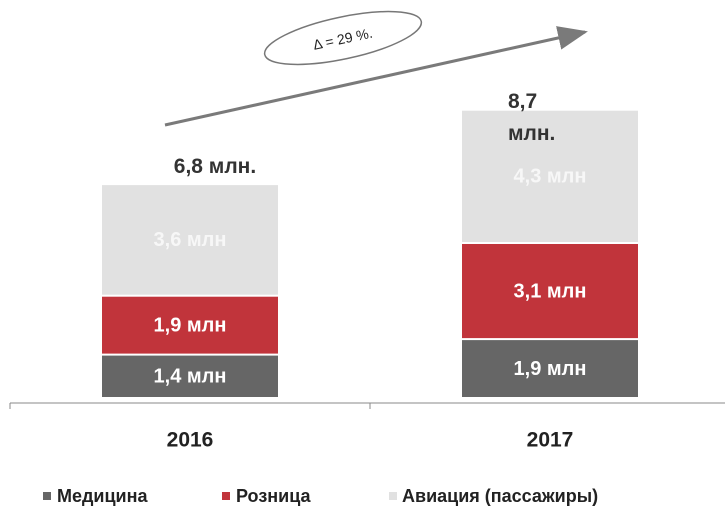  What do you see at coordinates (343, 38) in the screenshot?
I see `annotation-ellipse` at bounding box center [343, 38].